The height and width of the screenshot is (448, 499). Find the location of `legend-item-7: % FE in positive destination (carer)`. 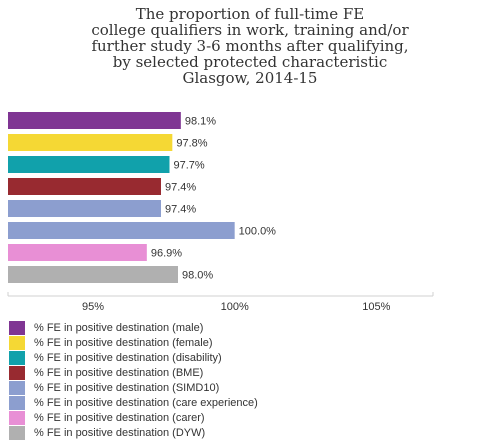

legend-item-7: % FE in positive destination (carer) is located at coordinates (219, 417).